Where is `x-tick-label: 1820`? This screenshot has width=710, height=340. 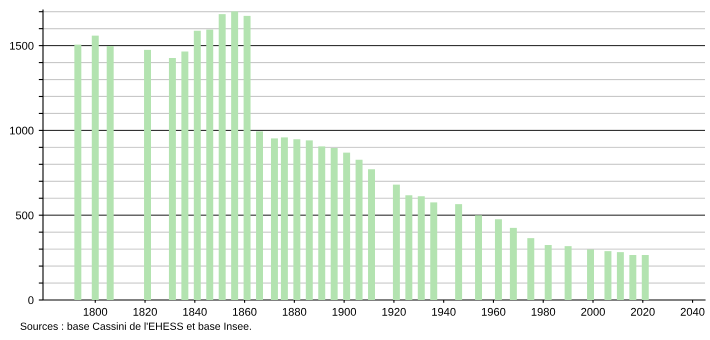
x-tick-label: 1820 is located at coordinates (145, 312).